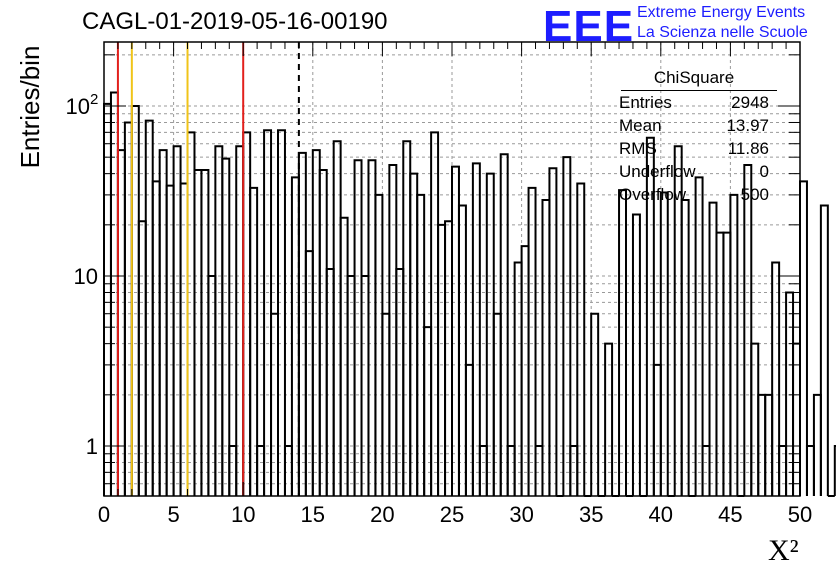 The image size is (836, 572). Describe the element at coordinates (94, 99) in the screenshot. I see `y-tick-label-exponent: 2` at that location.